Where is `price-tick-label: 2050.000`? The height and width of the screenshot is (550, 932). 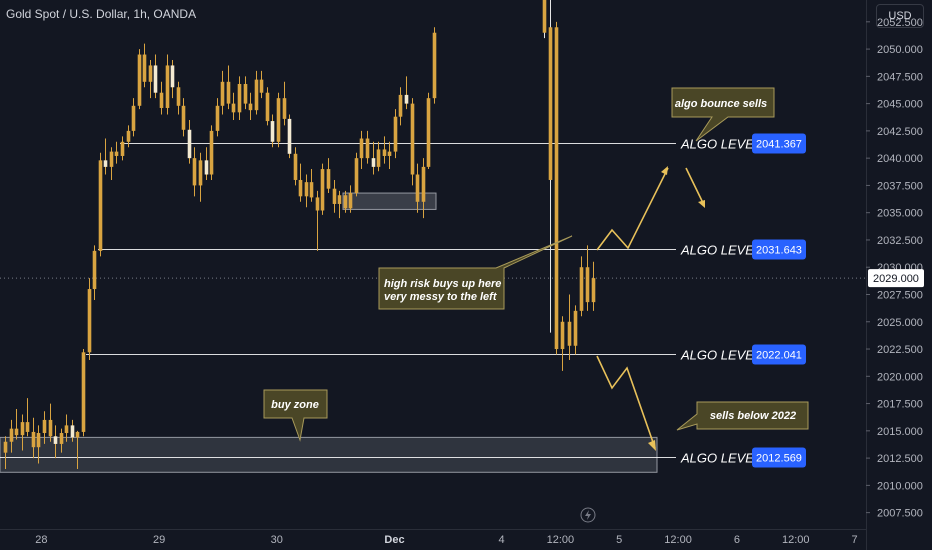
price-tick-label: 2050.000 is located at coordinates (900, 50).